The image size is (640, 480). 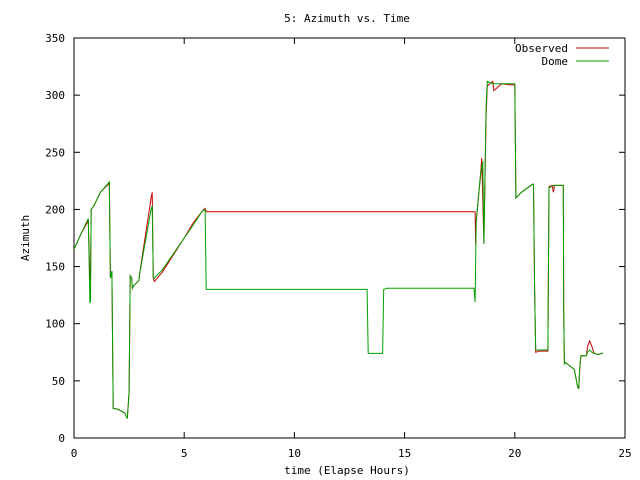 I want to click on y-tick-label: 0, so click(x=61, y=438).